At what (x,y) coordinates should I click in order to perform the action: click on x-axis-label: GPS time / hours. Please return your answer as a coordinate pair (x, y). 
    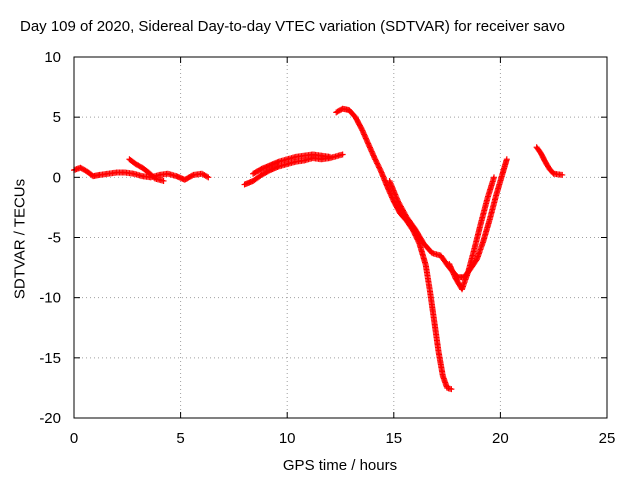
    Looking at the image, I should click on (340, 465).